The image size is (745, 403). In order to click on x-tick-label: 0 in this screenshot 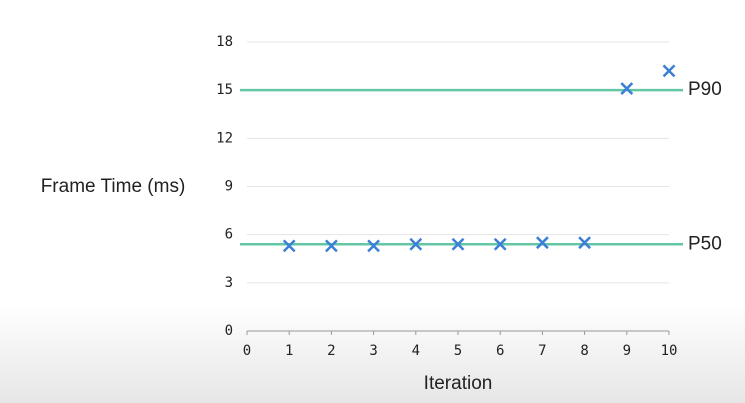, I will do `click(247, 351)`.